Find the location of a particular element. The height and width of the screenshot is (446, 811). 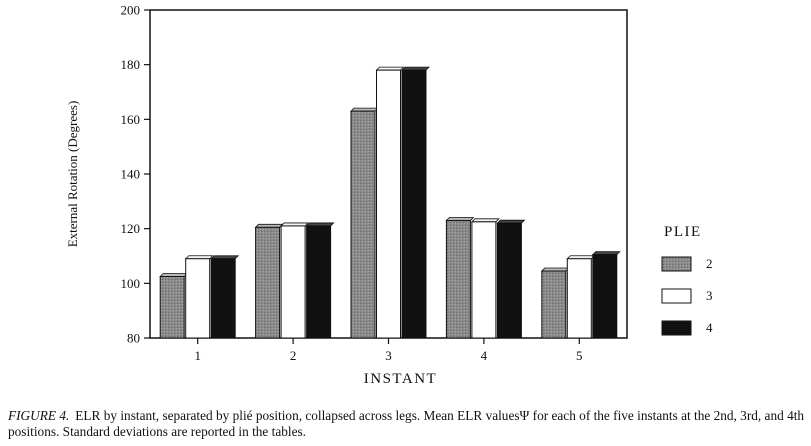

legend-label: 3 is located at coordinates (709, 295).